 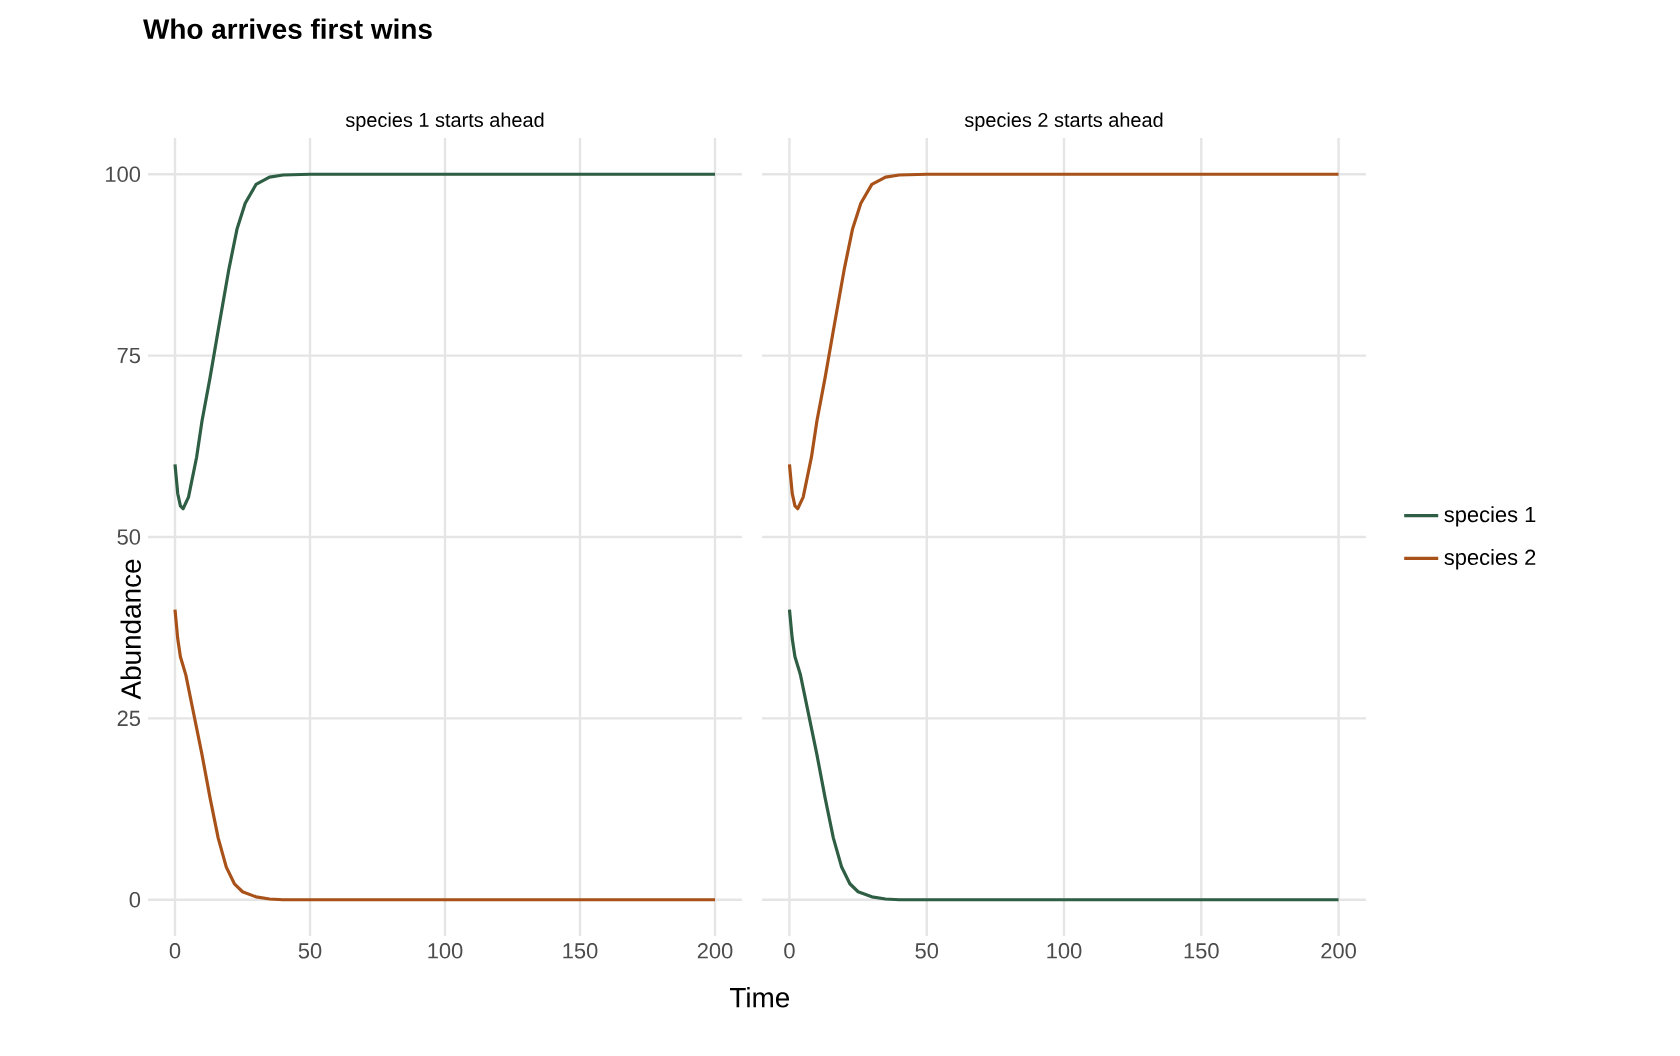 I want to click on y-tick-label: 100, so click(x=123, y=174).